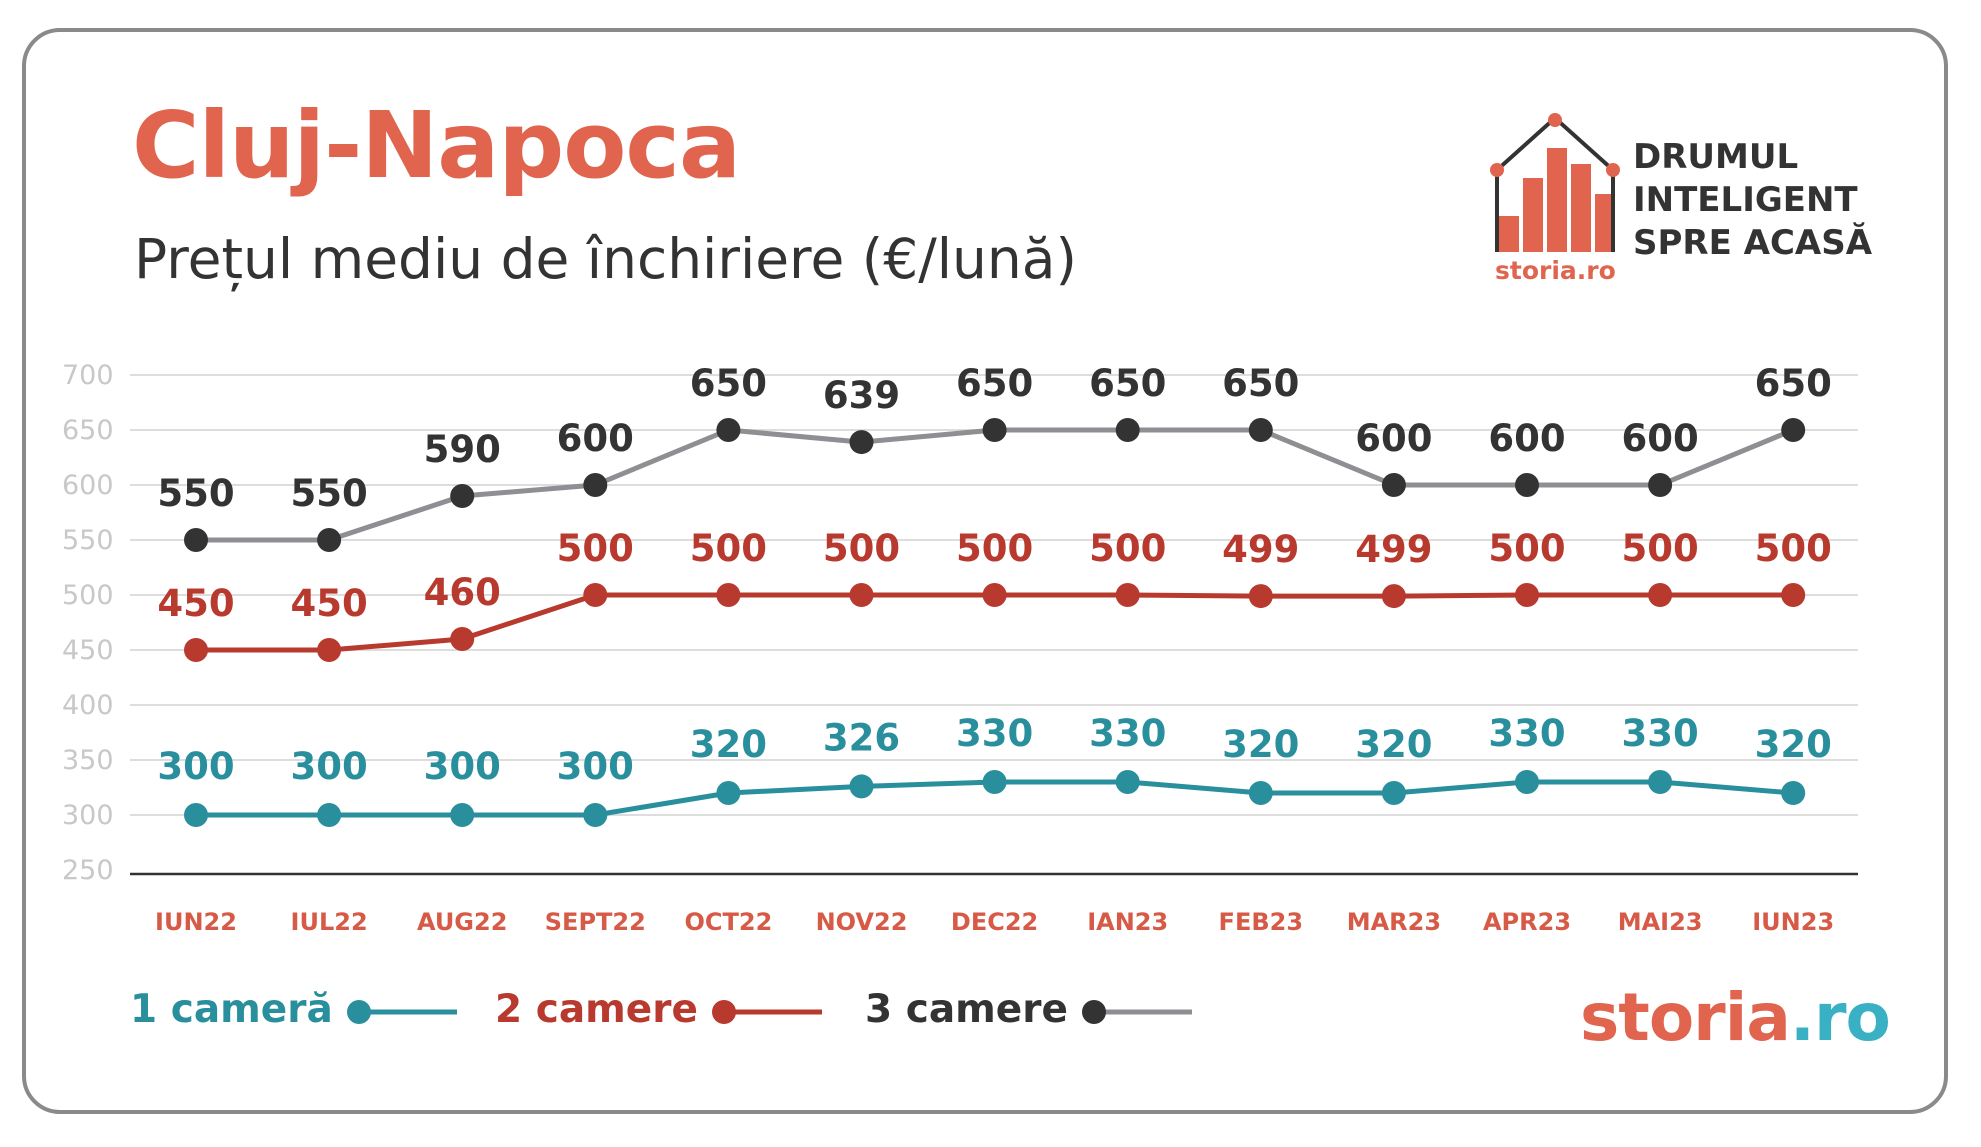 Image resolution: width=1981 pixels, height=1147 pixels. I want to click on legend-item-three_rooms: 3 camere, so click(1030, 1011).